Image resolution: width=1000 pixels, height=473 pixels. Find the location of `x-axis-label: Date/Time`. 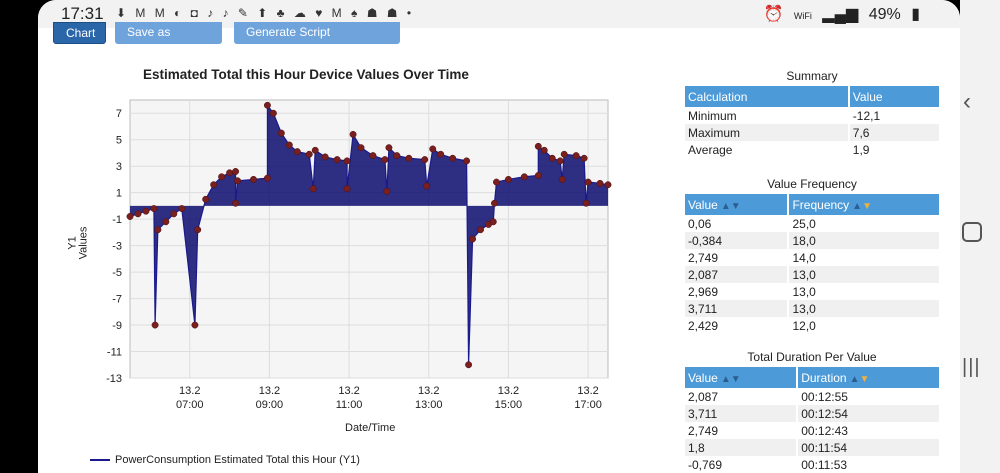

x-axis-label: Date/Time is located at coordinates (370, 428).